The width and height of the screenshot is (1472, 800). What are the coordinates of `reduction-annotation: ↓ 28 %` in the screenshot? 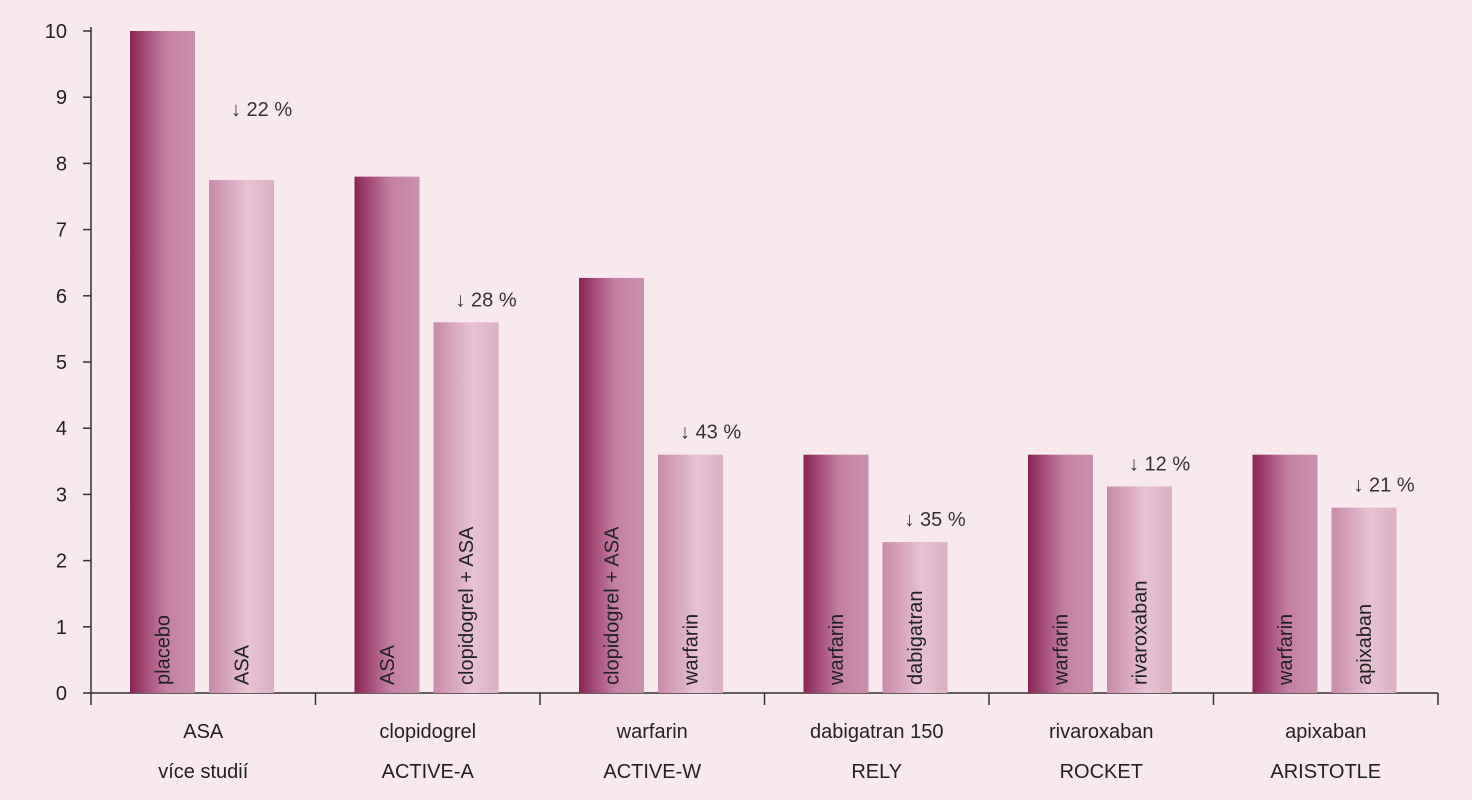 It's located at (486, 300).